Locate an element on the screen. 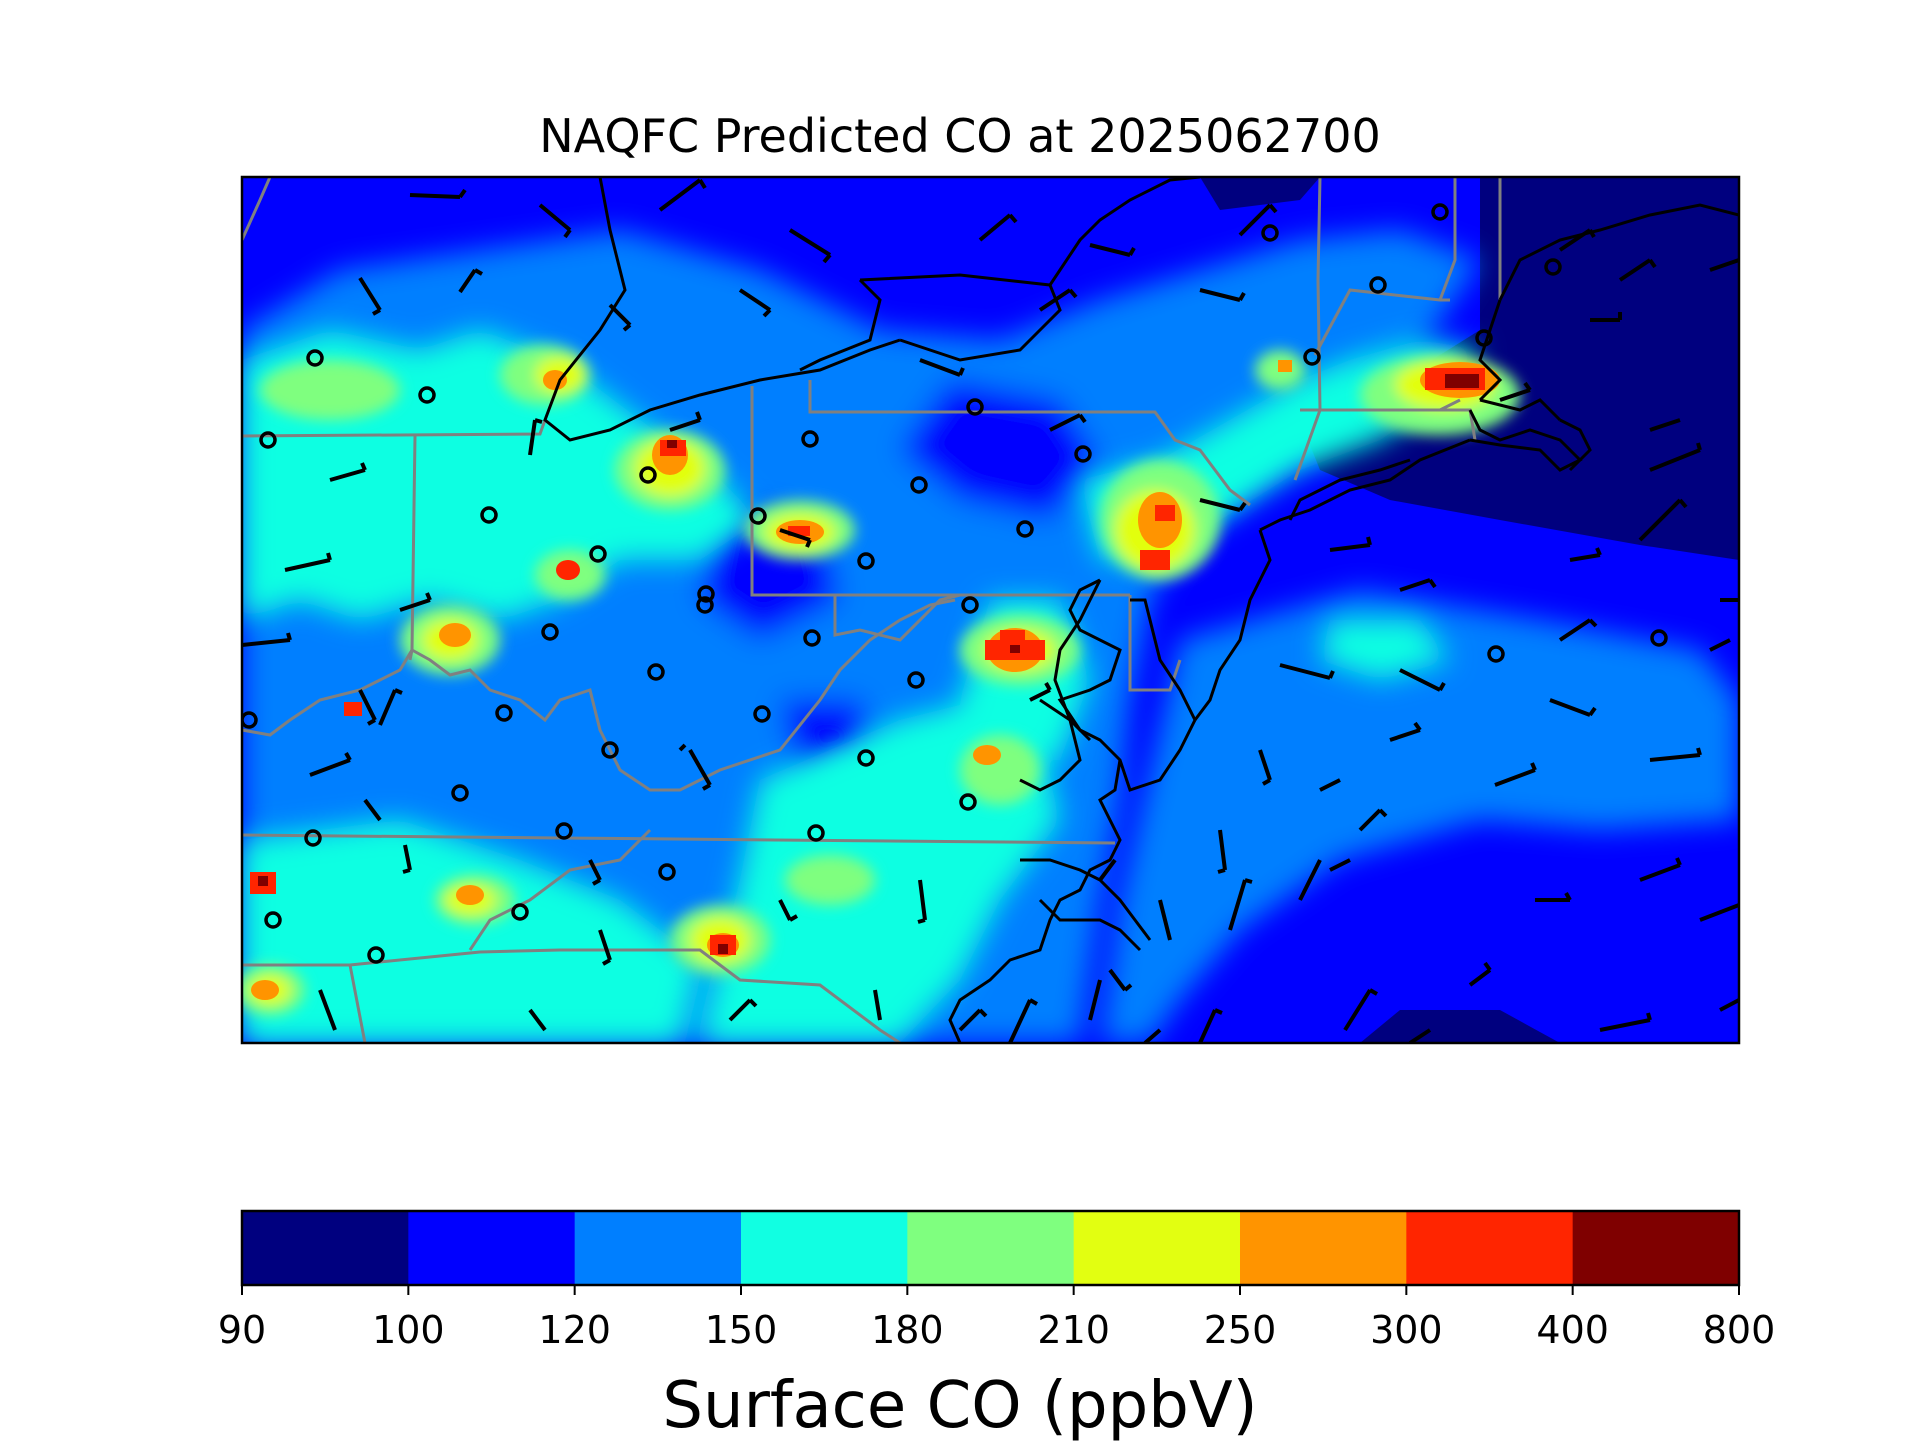  colorbar-tick-label: 300 is located at coordinates (1406, 1330).